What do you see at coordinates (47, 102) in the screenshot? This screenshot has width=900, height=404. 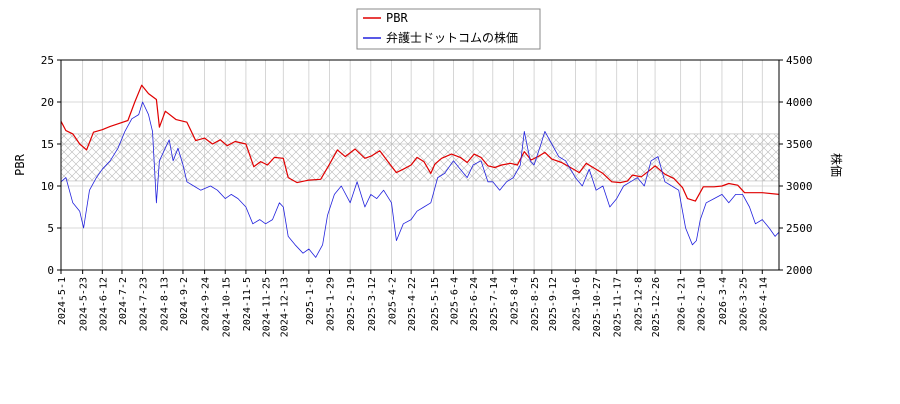 I see `y-tick-label-left: 20` at bounding box center [47, 102].